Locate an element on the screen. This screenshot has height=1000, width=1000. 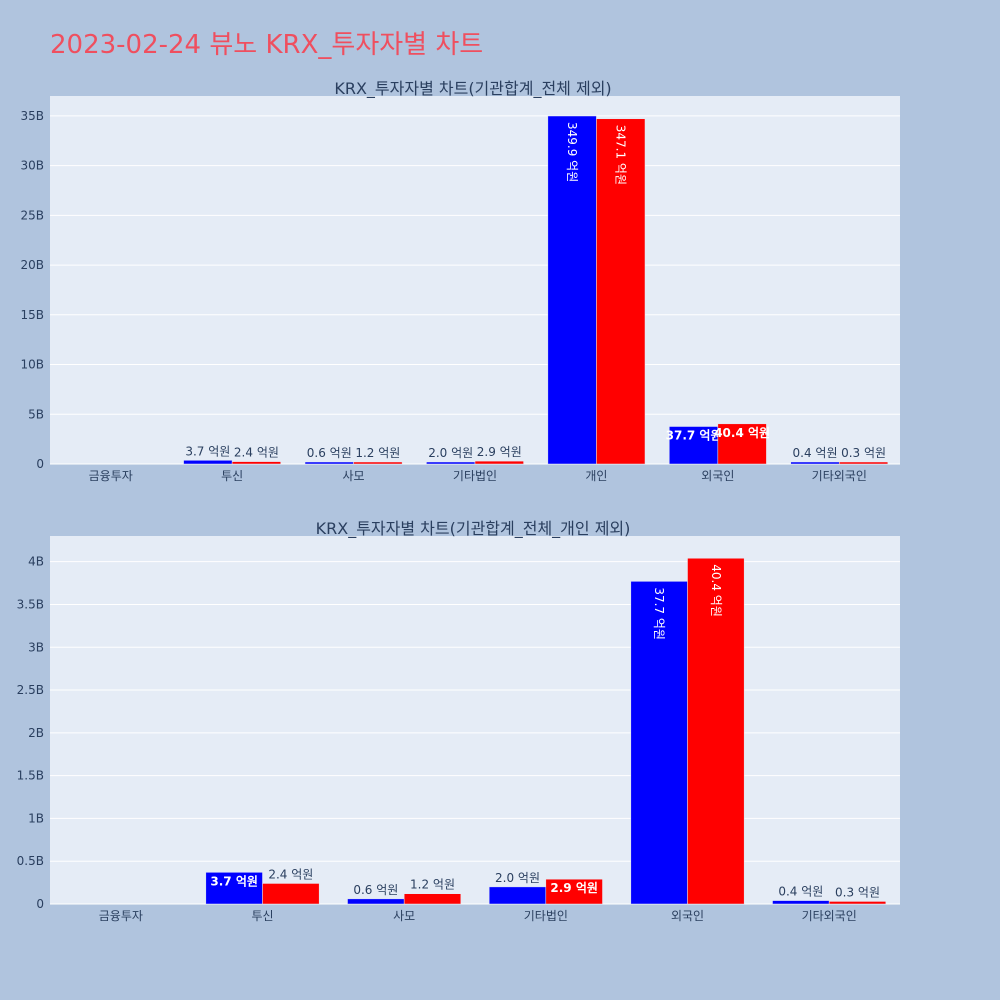
data-label: 347.1 억원 is located at coordinates (621, 155).